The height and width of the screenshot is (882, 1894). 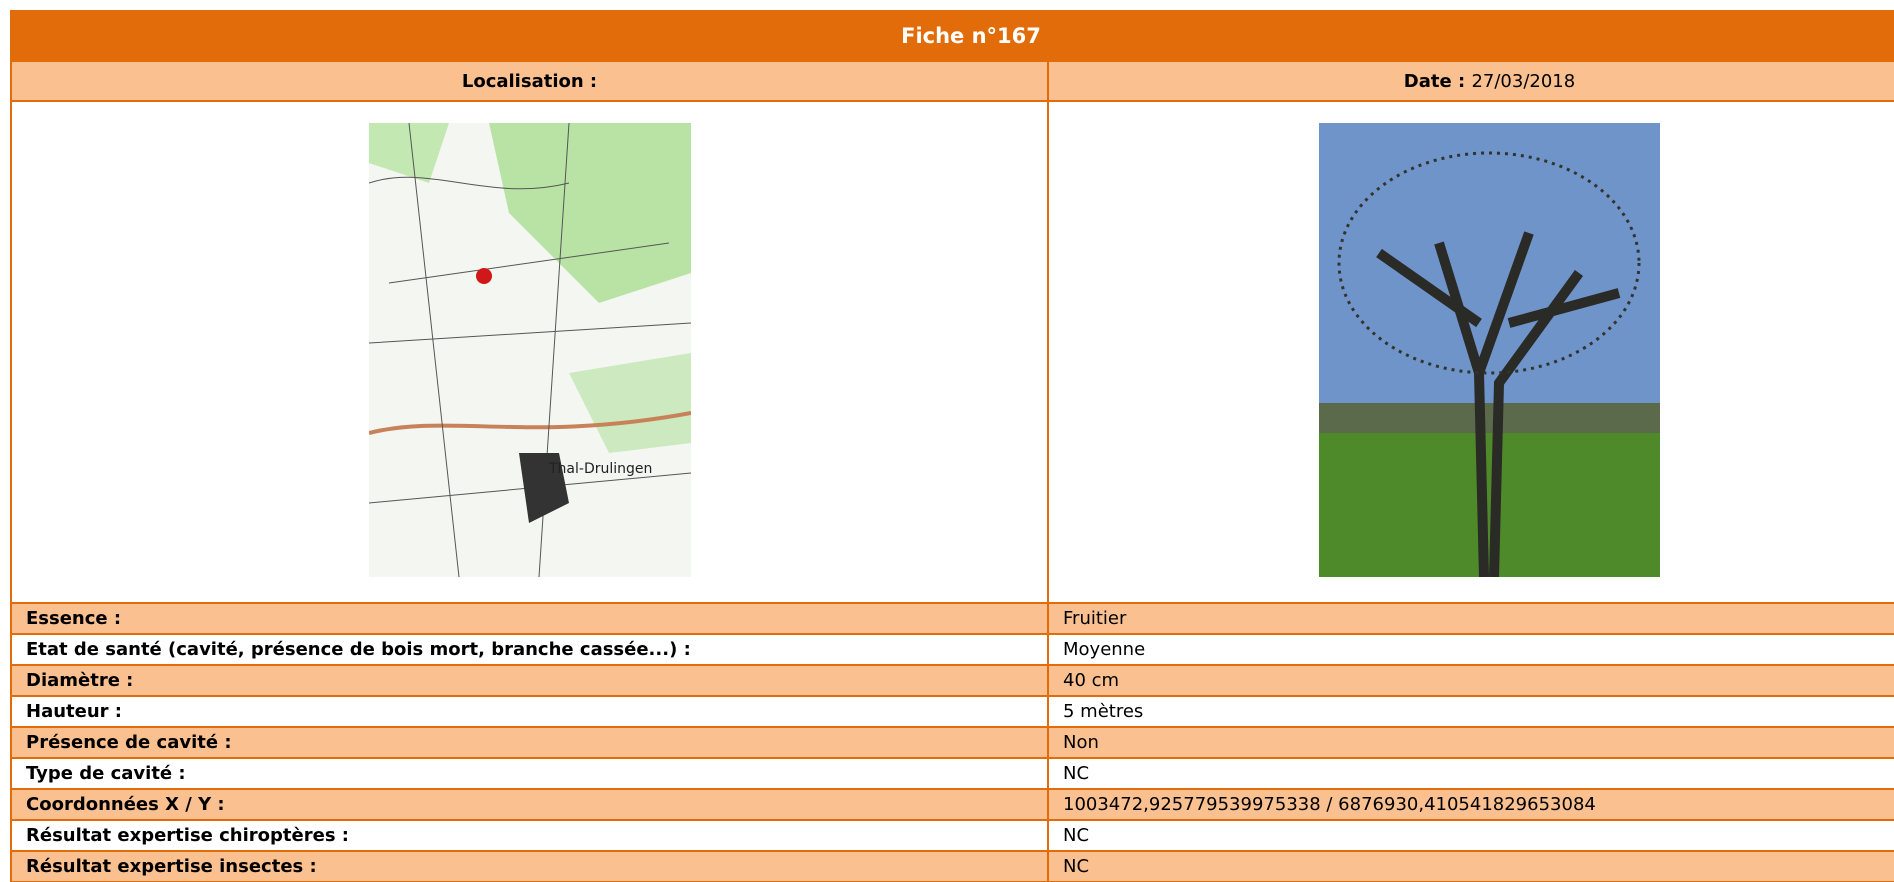 I want to click on field-value: 40 cm, so click(x=1470, y=680).